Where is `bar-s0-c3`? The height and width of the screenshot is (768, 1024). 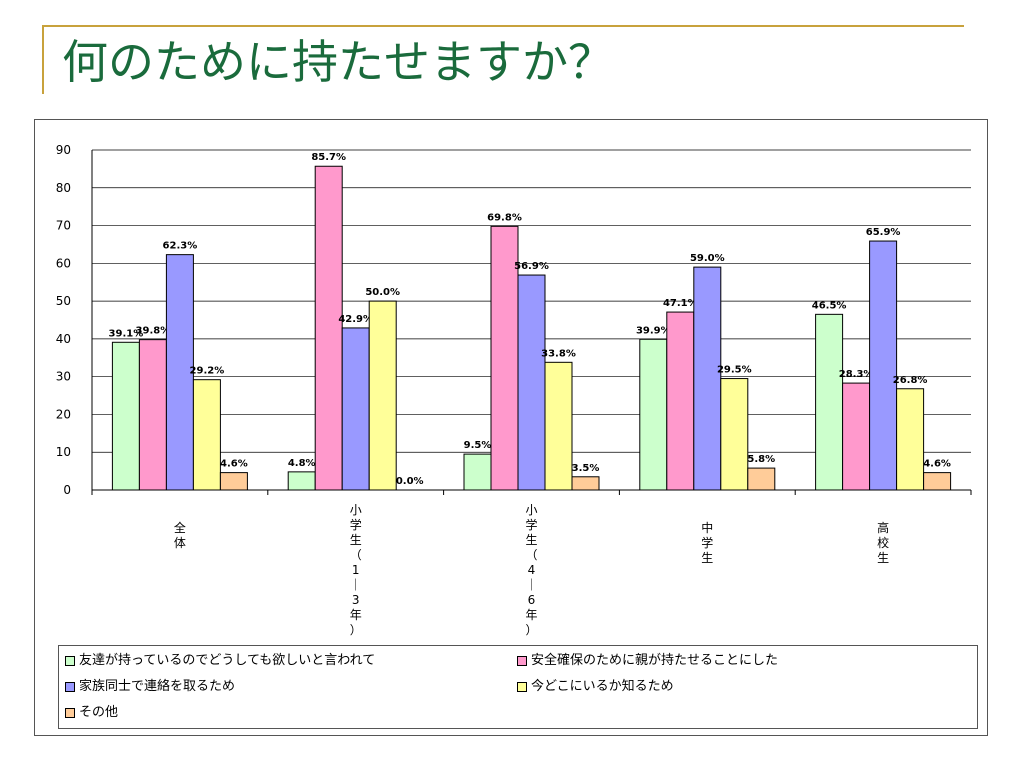
bar-s0-c3 is located at coordinates (653, 414).